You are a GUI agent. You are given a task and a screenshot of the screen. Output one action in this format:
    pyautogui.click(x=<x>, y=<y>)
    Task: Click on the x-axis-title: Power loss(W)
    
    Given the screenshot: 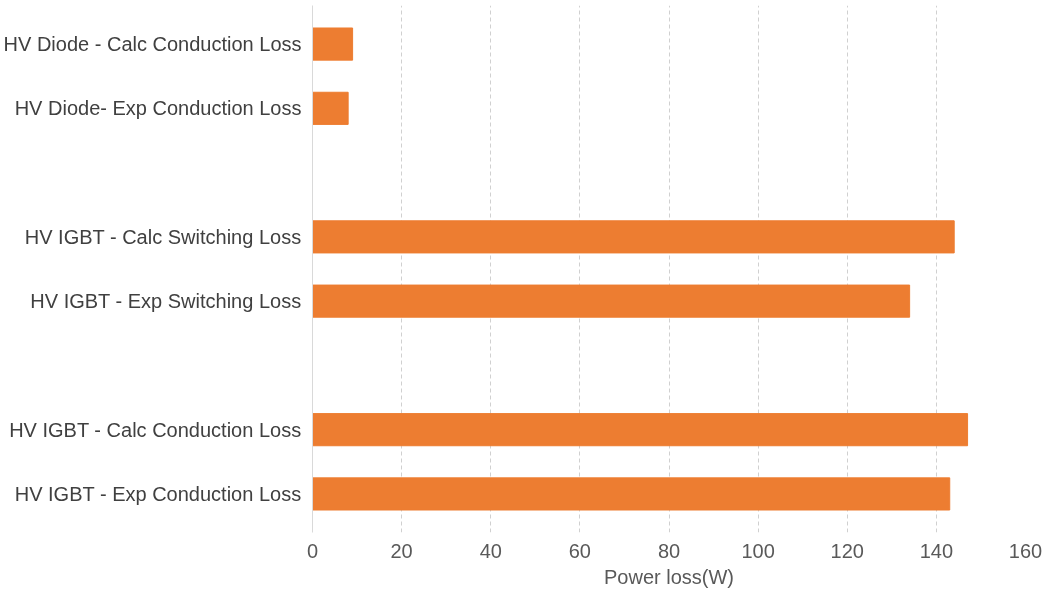 What is the action you would take?
    pyautogui.click(x=669, y=576)
    